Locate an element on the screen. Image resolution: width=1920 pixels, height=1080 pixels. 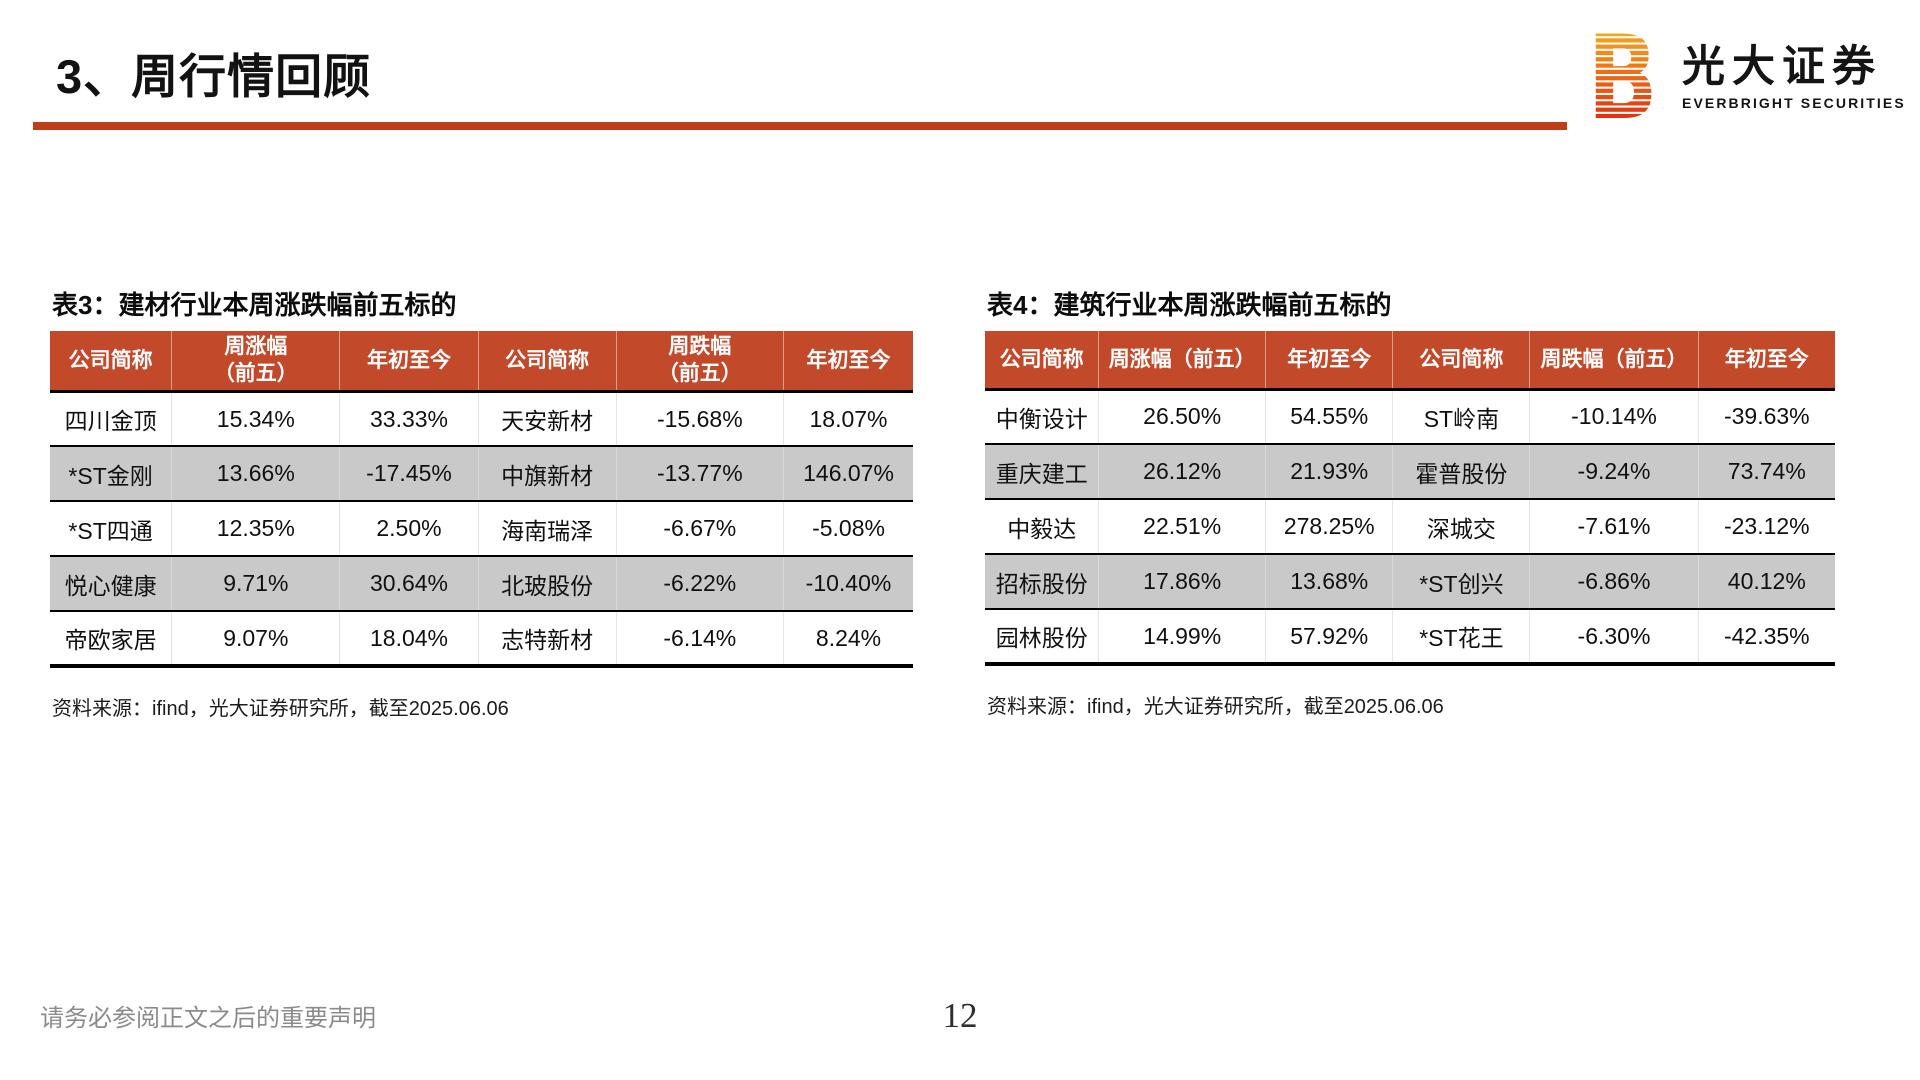
table4-title: 表4：建筑行业本周涨跌幅前五标的 is located at coordinates (1189, 305).